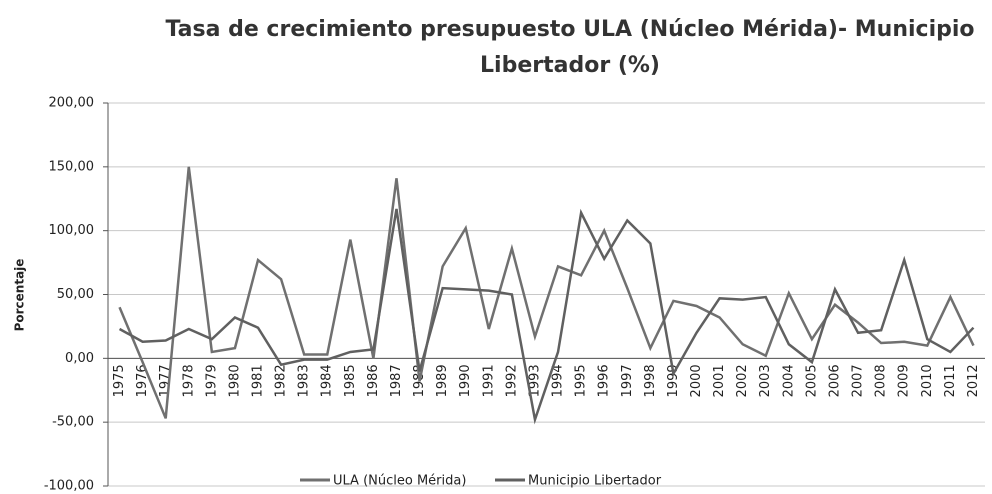 This screenshot has width=992, height=494. I want to click on y-tick-label: 150,00, so click(72, 166).